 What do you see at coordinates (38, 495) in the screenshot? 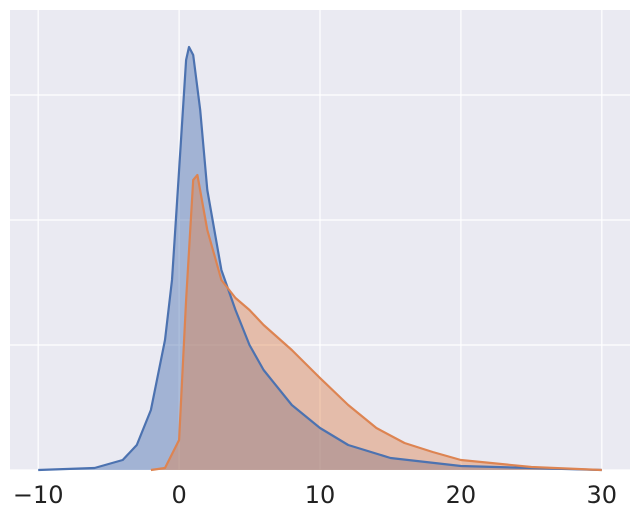
I see `x-tick-label: −10` at bounding box center [38, 495].